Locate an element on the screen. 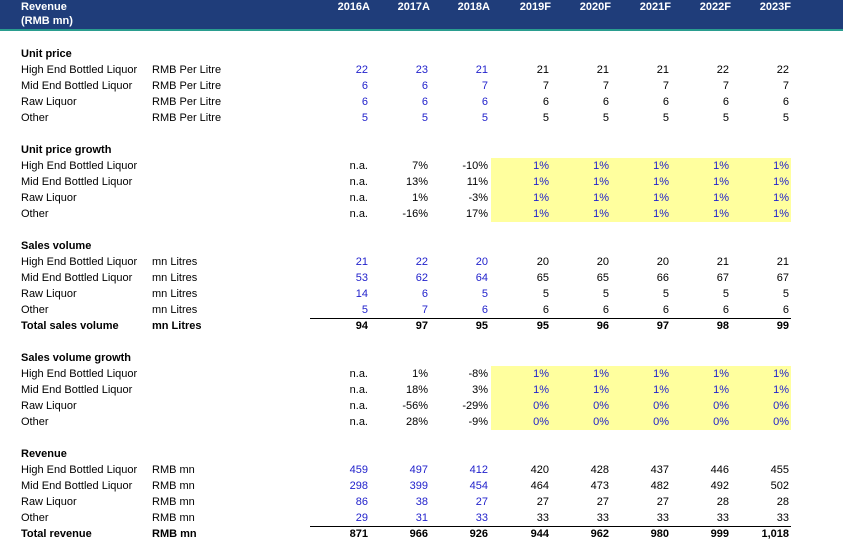 This screenshot has height=551, width=861. table-row: Other RMB Per Litre 5 5 5 5 5 5 5 5 is located at coordinates (430, 118).